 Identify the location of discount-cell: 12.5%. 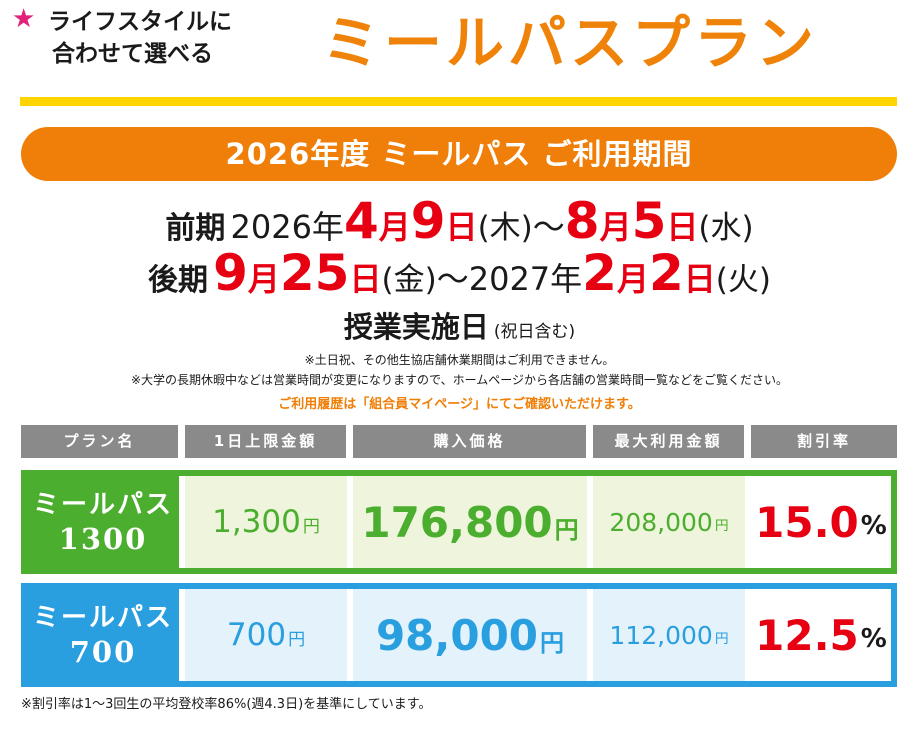
(821, 635).